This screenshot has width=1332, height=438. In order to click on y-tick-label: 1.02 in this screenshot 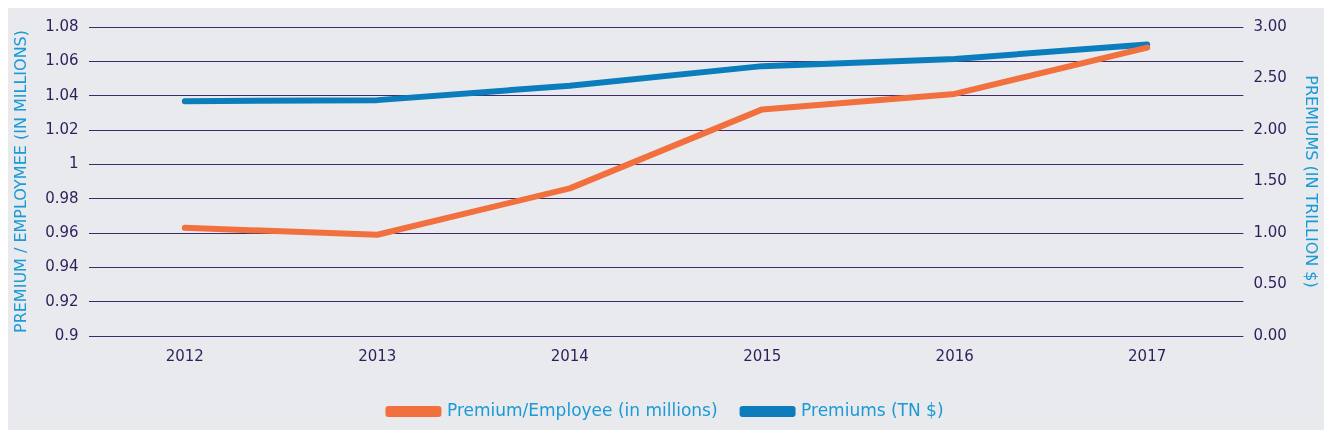, I will do `click(62, 128)`.